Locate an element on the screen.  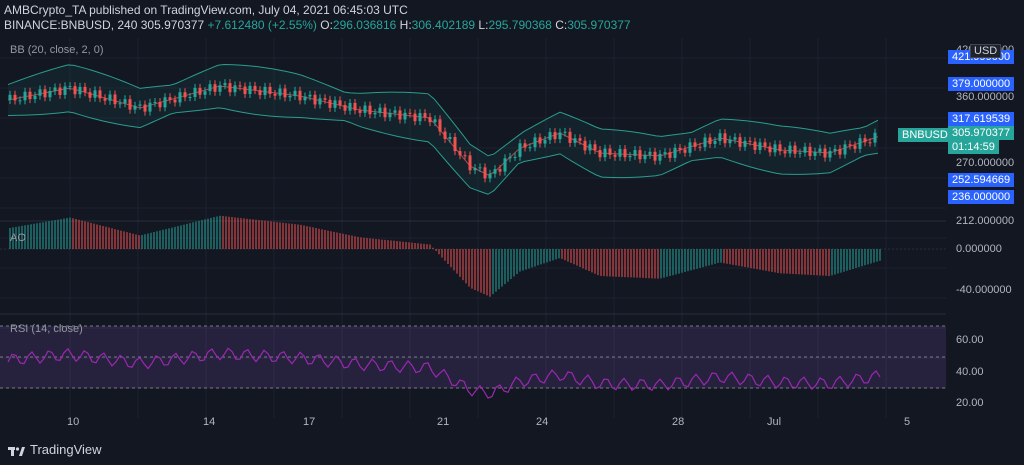
high-value: 306.402189 is located at coordinates (443, 25).